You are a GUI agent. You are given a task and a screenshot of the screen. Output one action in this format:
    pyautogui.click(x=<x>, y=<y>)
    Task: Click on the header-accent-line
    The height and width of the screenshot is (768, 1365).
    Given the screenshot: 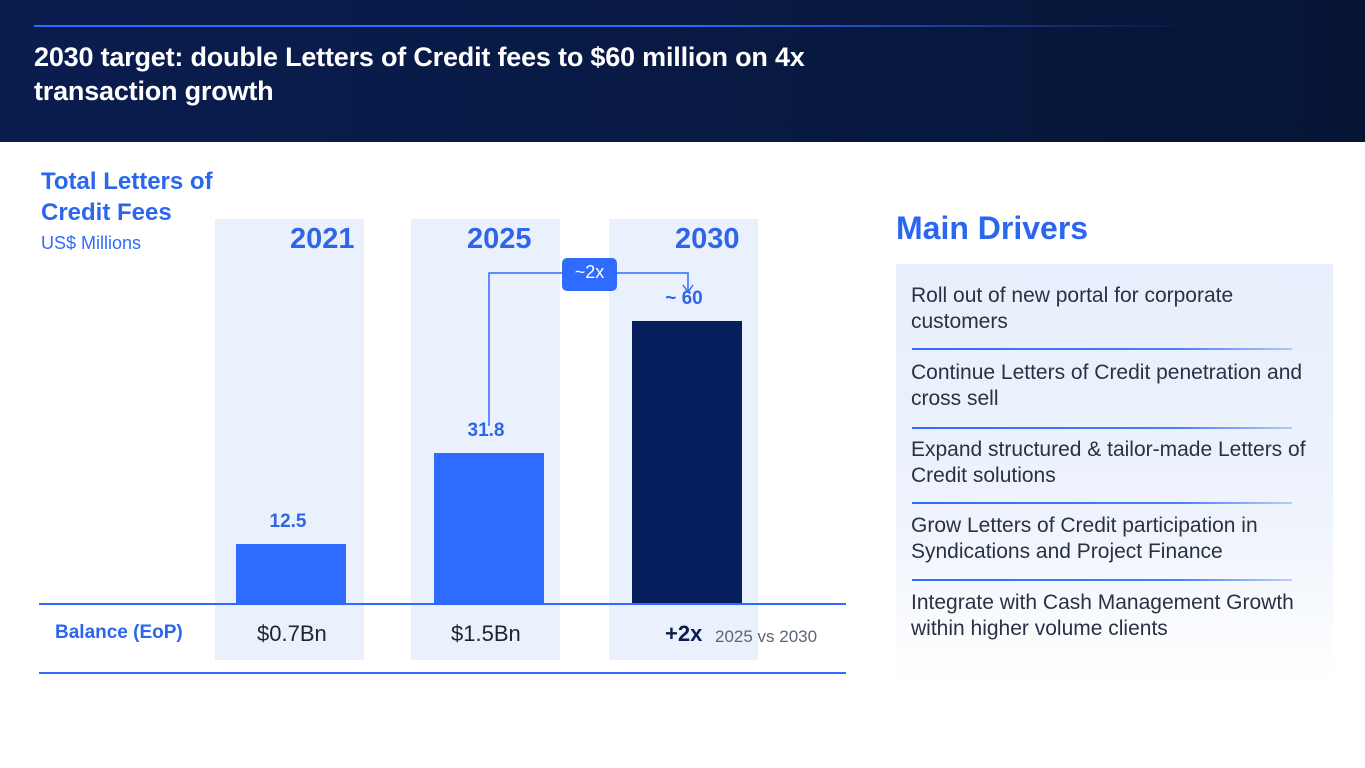 What is the action you would take?
    pyautogui.click(x=614, y=26)
    